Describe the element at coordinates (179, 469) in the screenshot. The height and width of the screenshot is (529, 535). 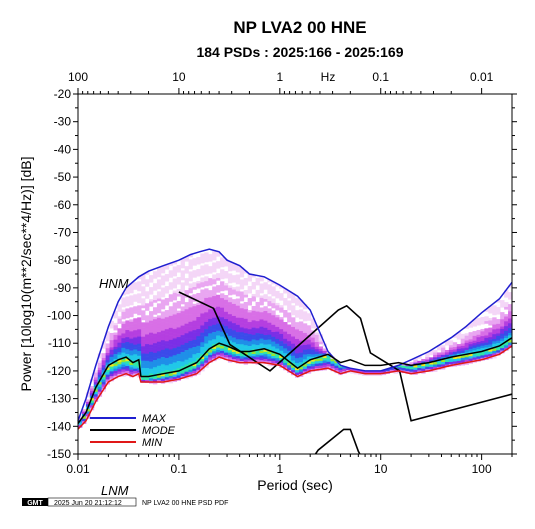
I see `x-tick-label: 0.1` at that location.